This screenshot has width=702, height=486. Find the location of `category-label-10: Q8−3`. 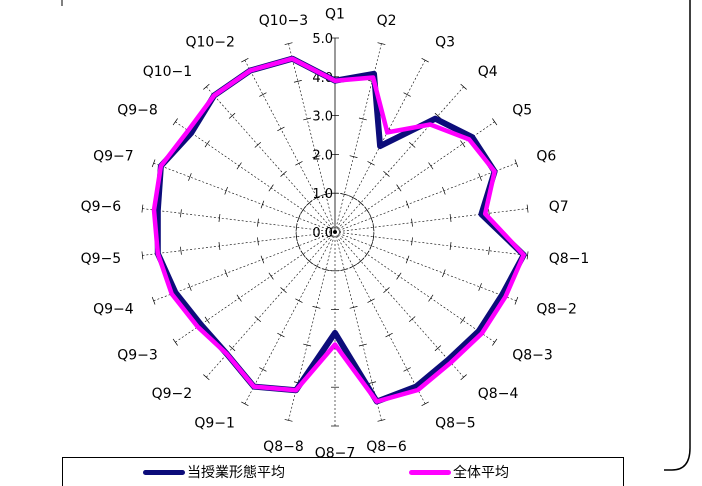

category-label-10: Q8−3 is located at coordinates (532, 355).